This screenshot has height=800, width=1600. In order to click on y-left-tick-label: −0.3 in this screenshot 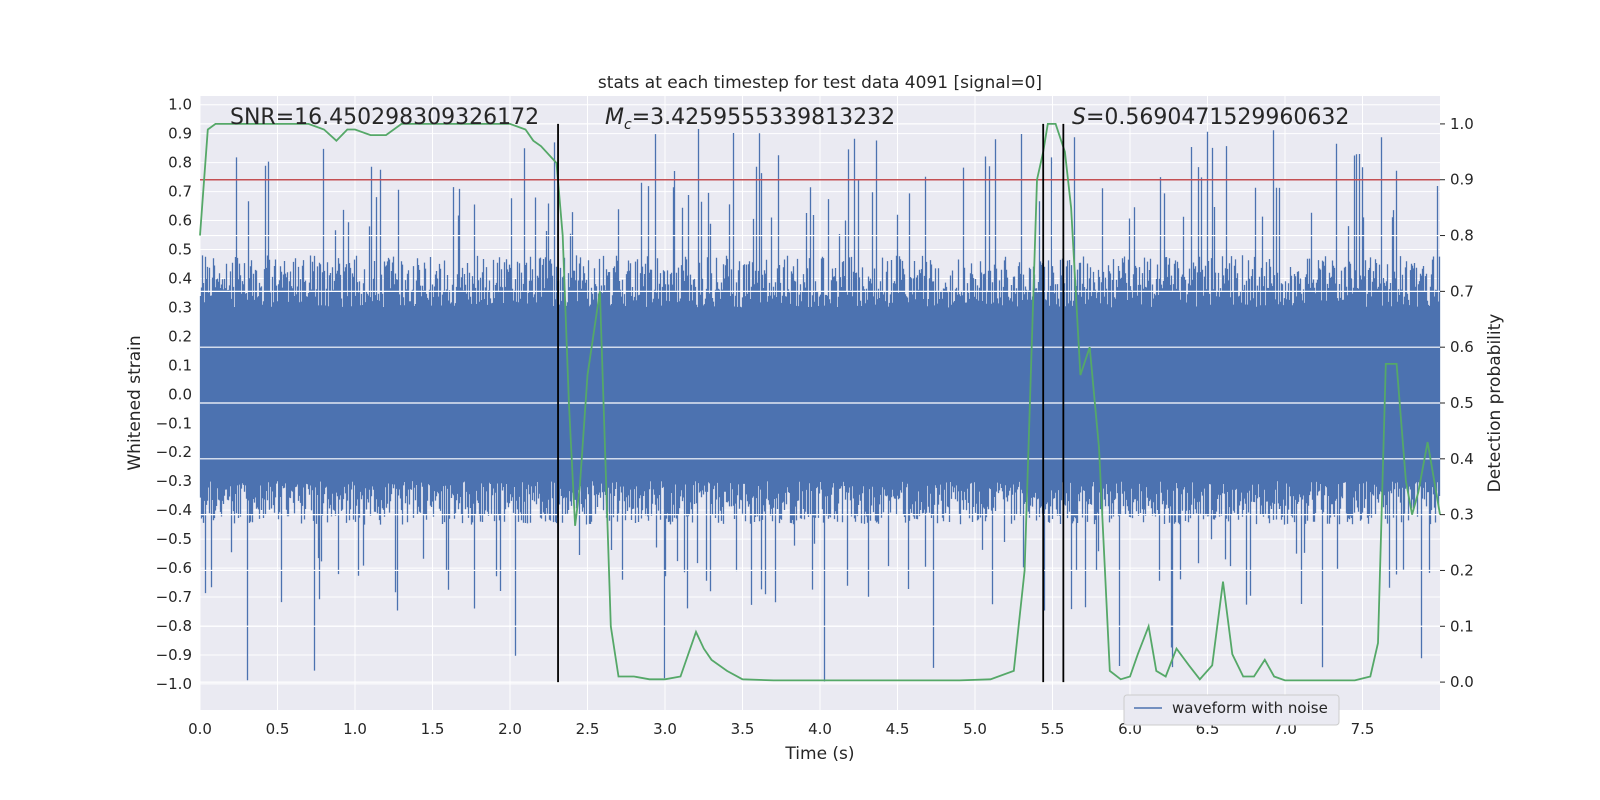, I will do `click(174, 481)`.